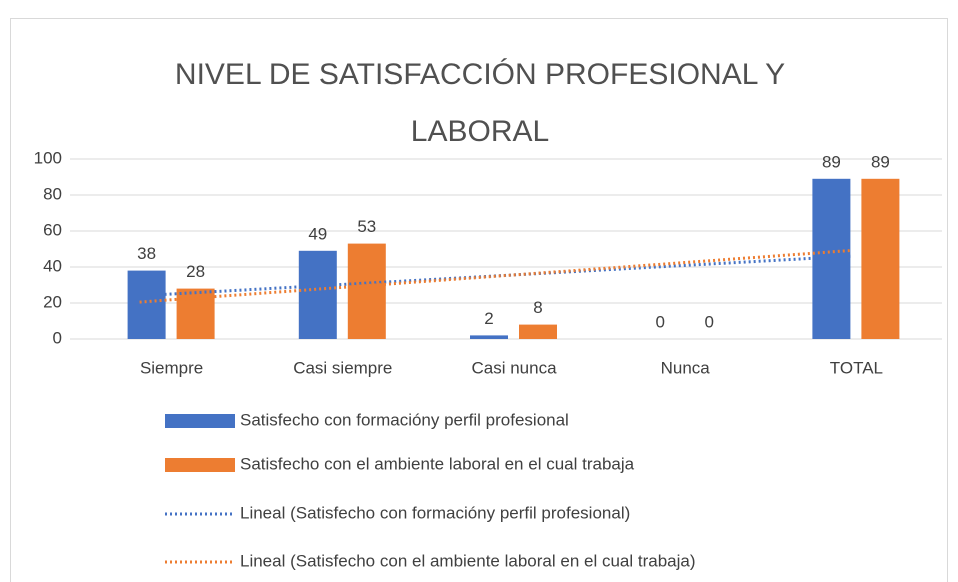 The width and height of the screenshot is (958, 582). Describe the element at coordinates (52, 265) in the screenshot. I see `y-tick-label: 40` at that location.